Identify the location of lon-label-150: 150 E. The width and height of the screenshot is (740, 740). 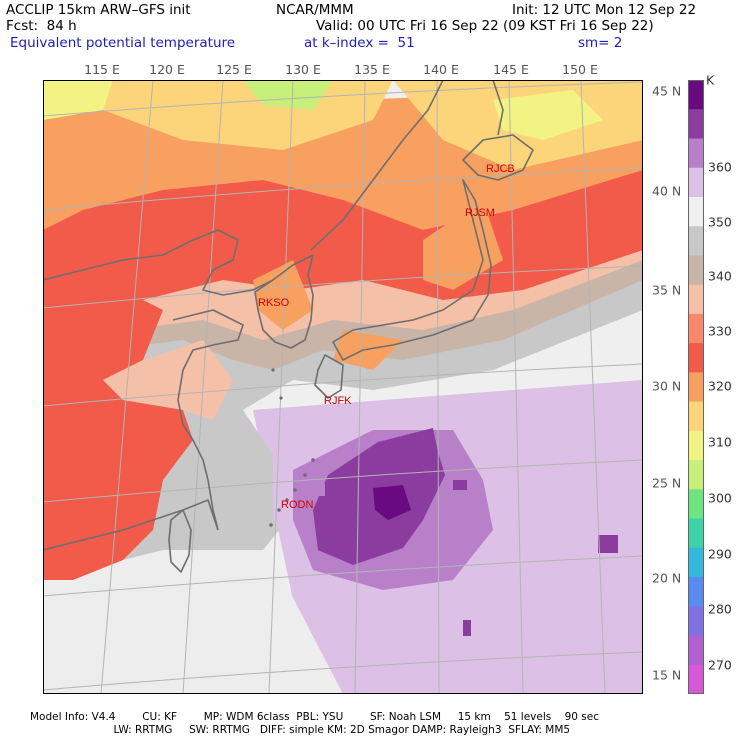
(580, 69).